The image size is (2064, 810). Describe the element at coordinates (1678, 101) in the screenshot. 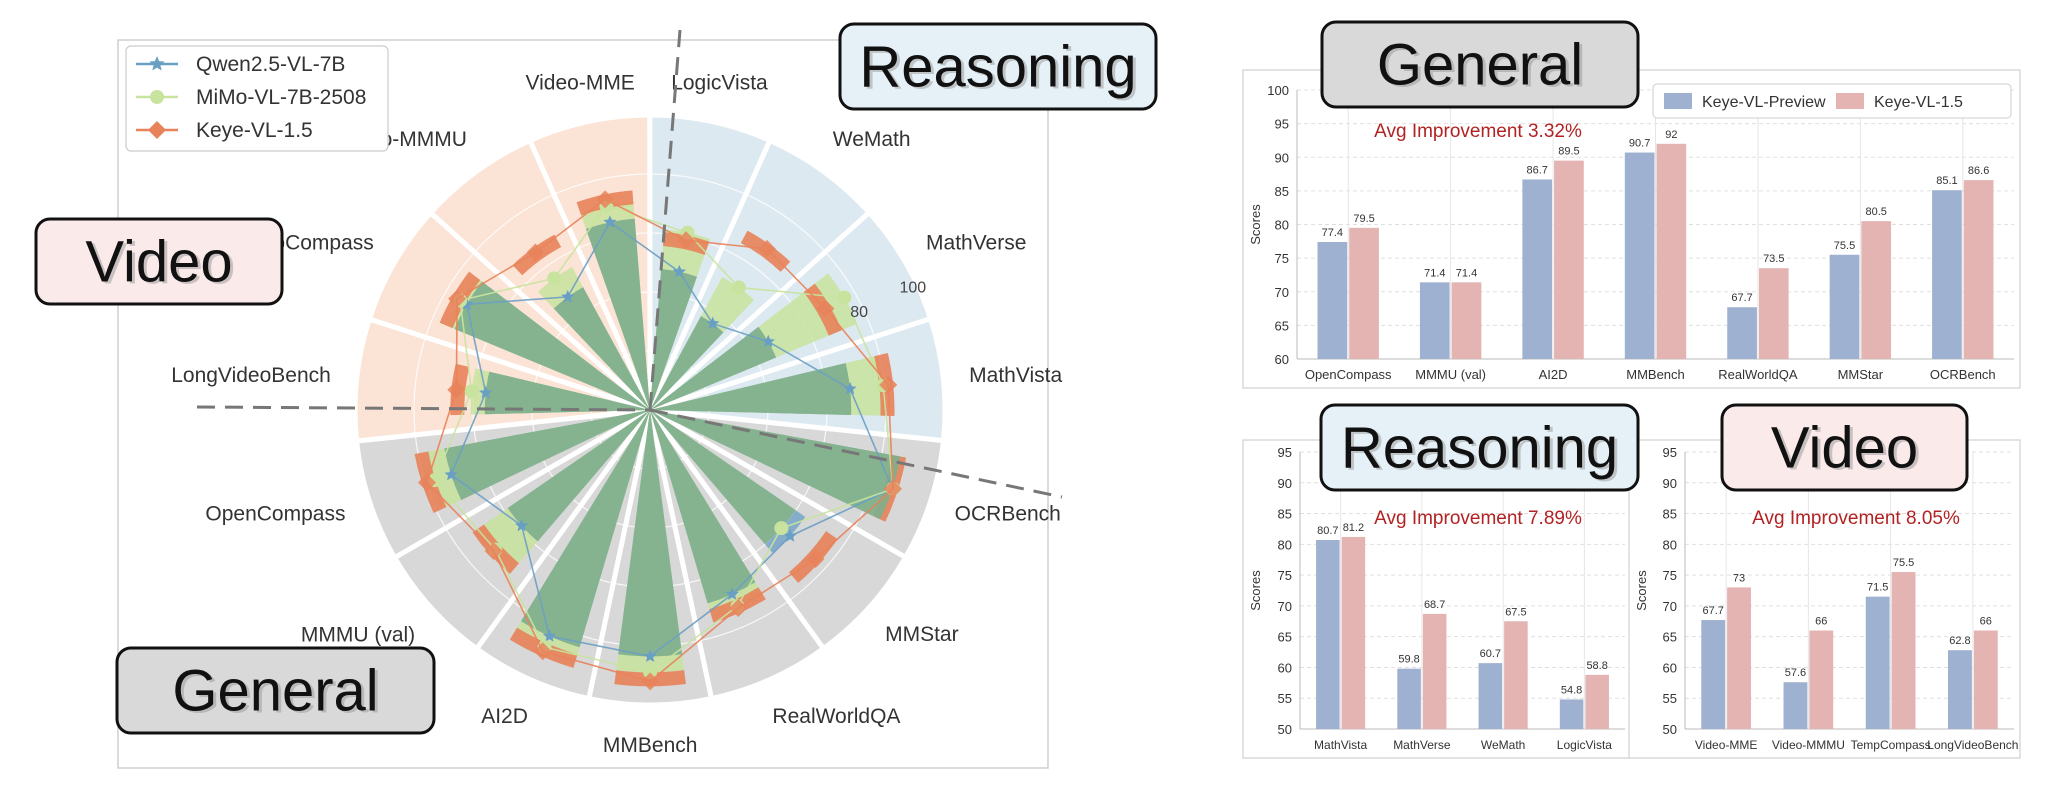

I see `bar-legend-swatch-keye-vl-preview` at that location.